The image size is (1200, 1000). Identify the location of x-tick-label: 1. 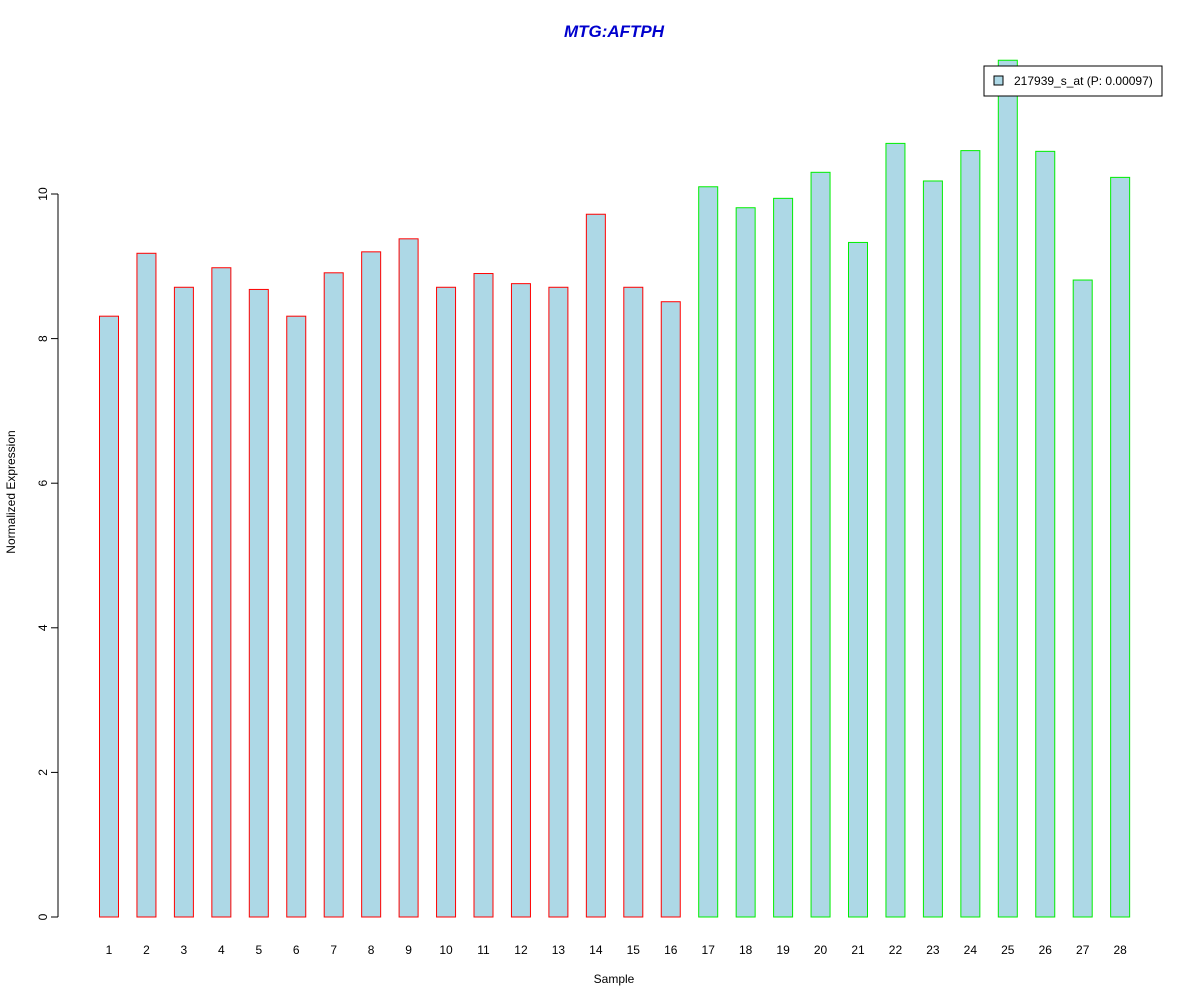
(109, 950).